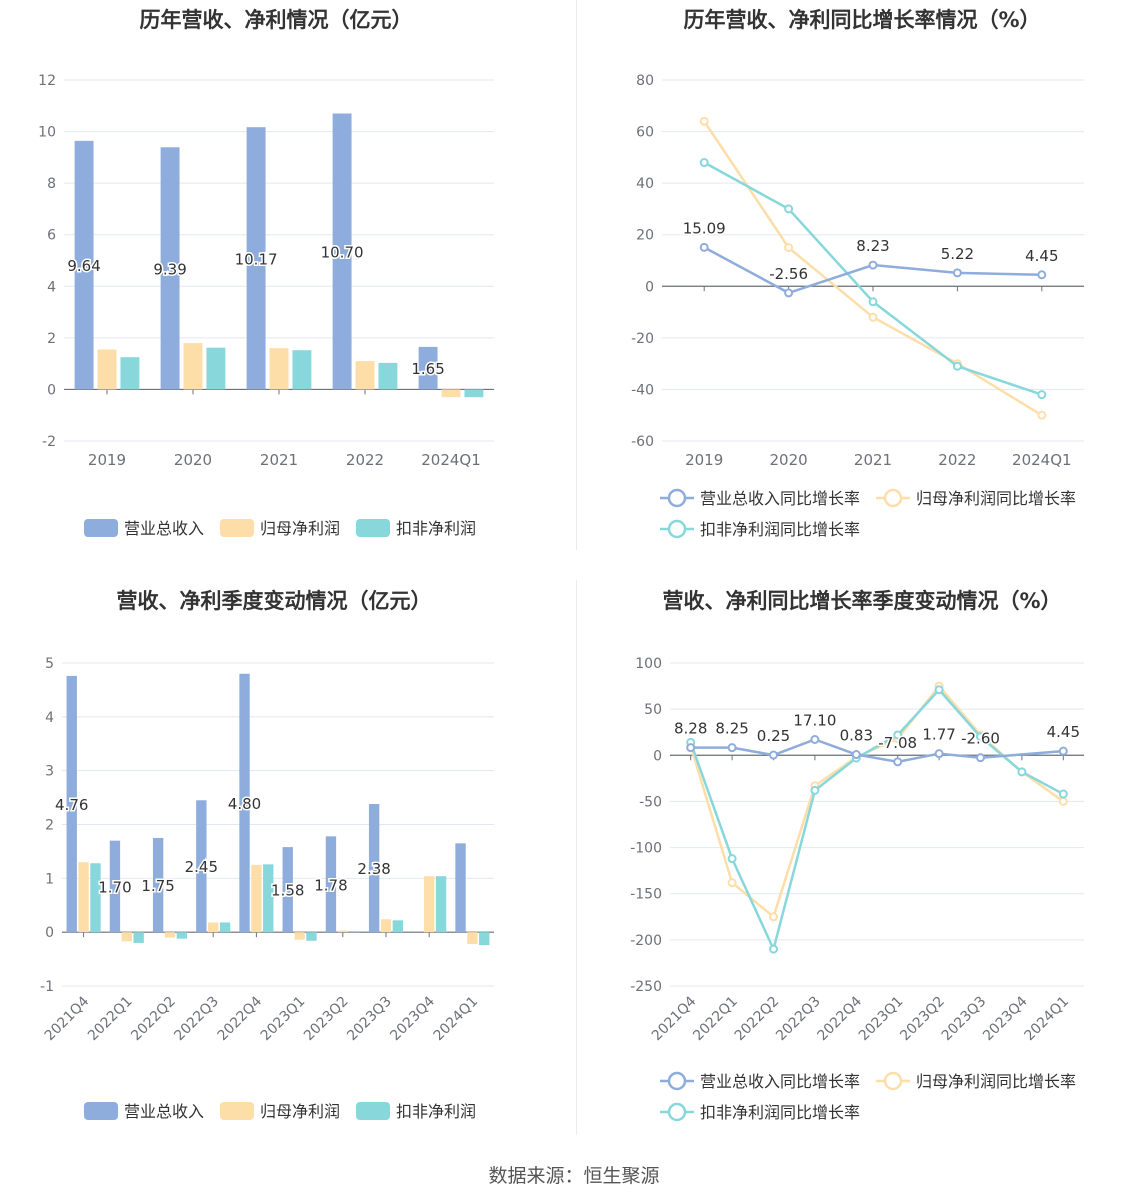 Image resolution: width=1148 pixels, height=1202 pixels. I want to click on y-tick-label: 3, so click(49, 772).